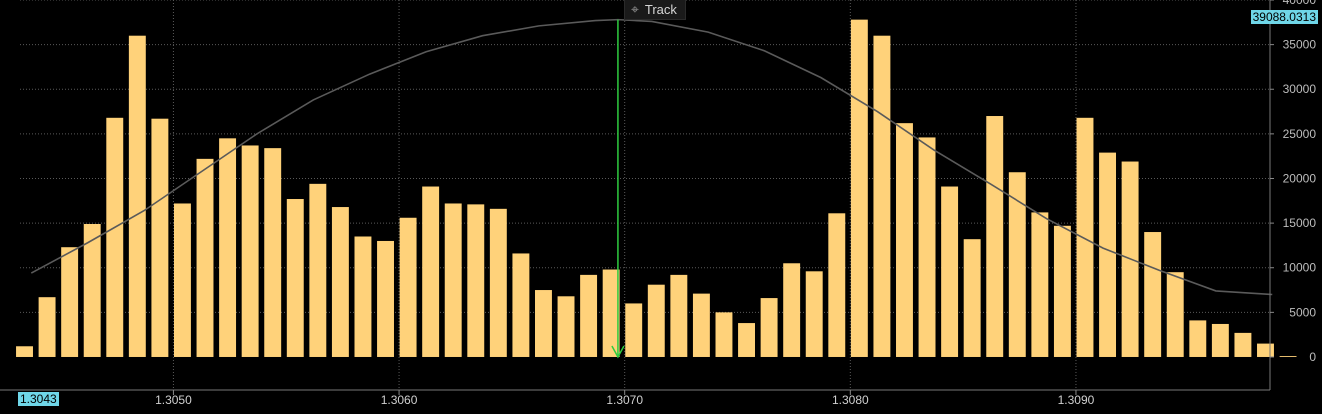 The image size is (1322, 414). Describe the element at coordinates (1312, 357) in the screenshot. I see `y-tick-label: 0` at that location.